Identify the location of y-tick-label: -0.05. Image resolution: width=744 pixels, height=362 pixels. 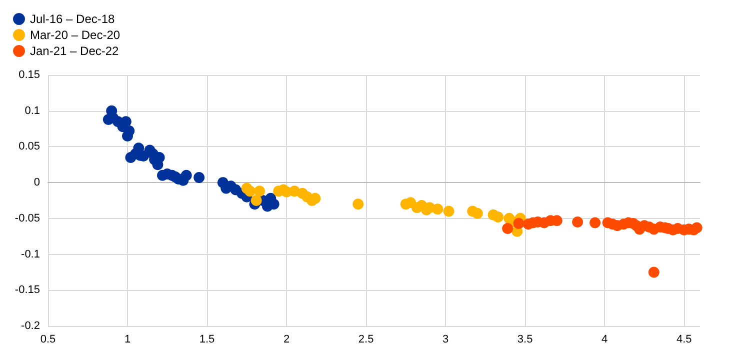
(27, 218).